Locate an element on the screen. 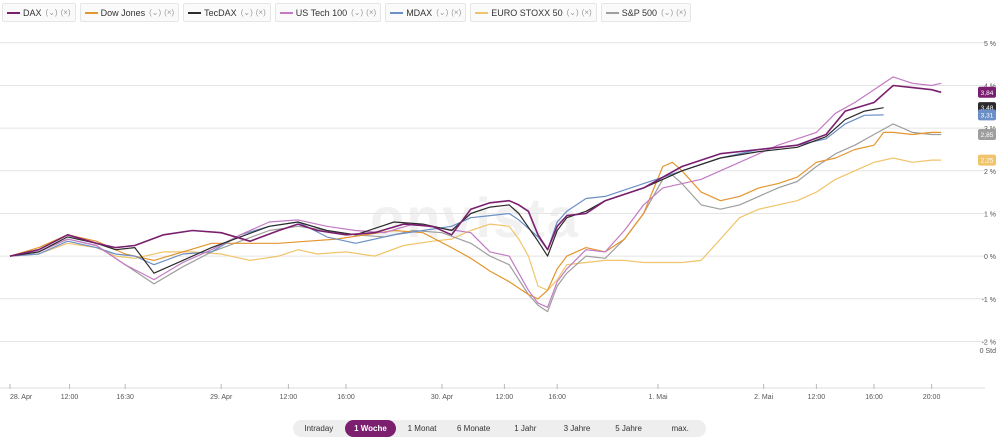 The width and height of the screenshot is (1000, 438). y-tick-label: -2 % is located at coordinates (989, 342).